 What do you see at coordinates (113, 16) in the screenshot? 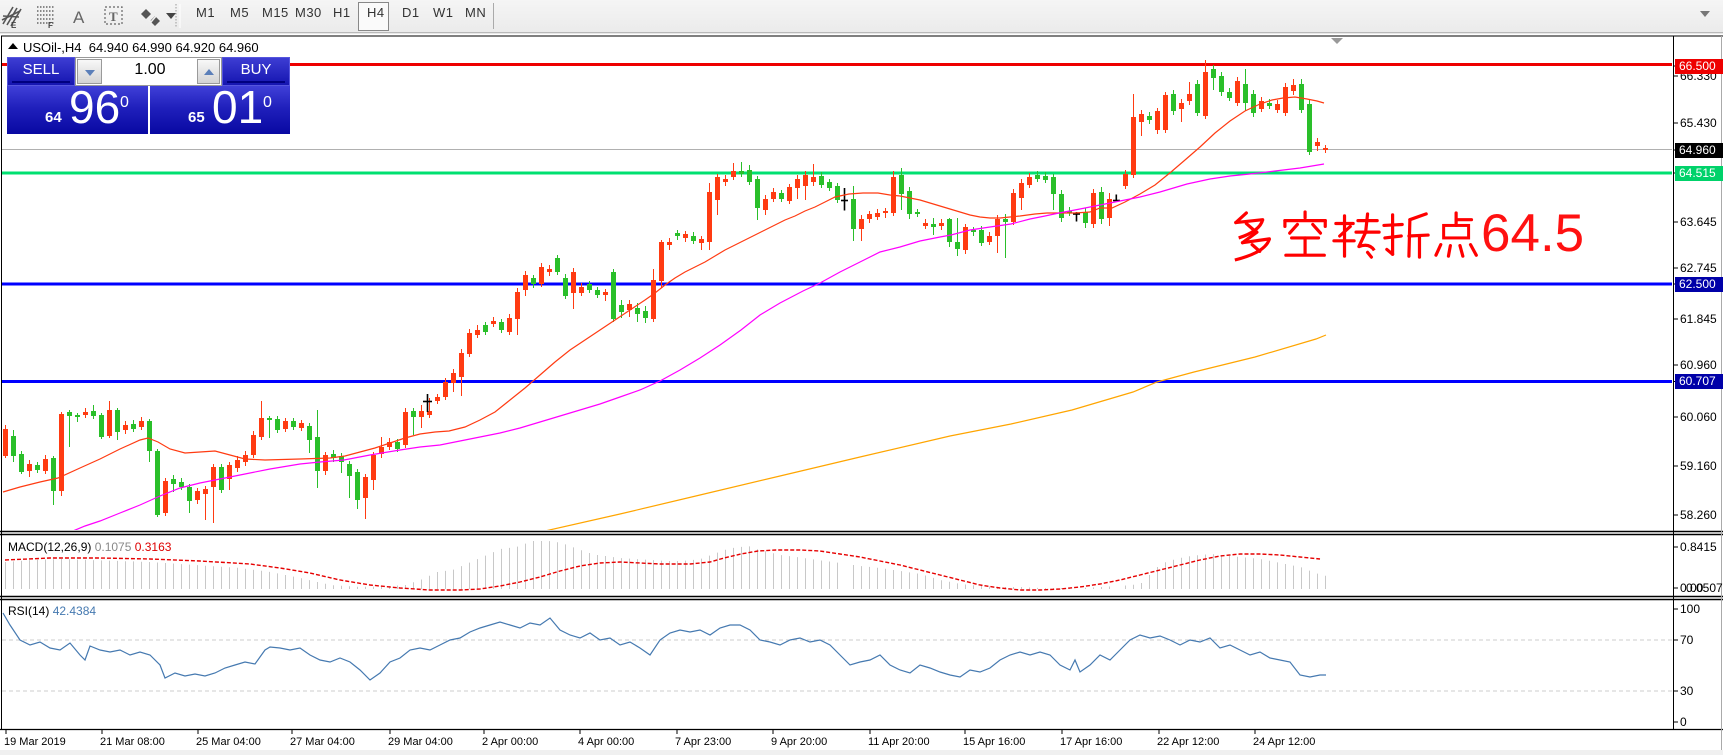
I see `svg-text: T` at bounding box center [113, 16].